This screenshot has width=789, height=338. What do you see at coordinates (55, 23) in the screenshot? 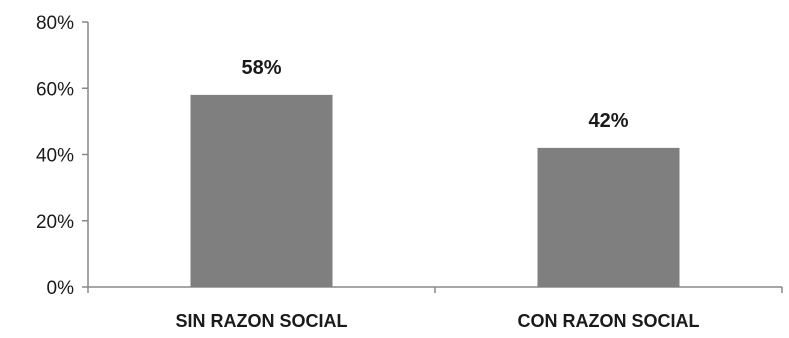
I see `y-tick-label: 80%` at bounding box center [55, 23].